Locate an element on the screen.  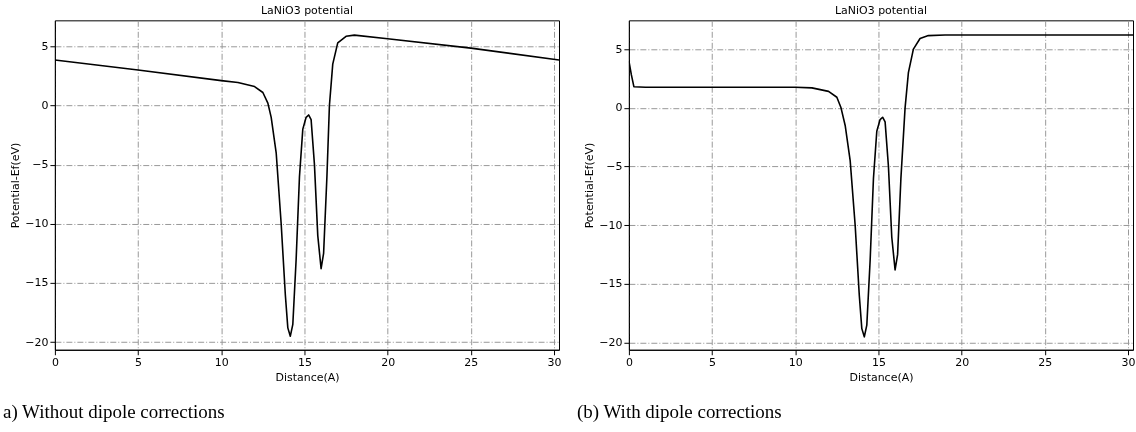
text: a) Without dipole corrections is located at coordinates (113, 411).